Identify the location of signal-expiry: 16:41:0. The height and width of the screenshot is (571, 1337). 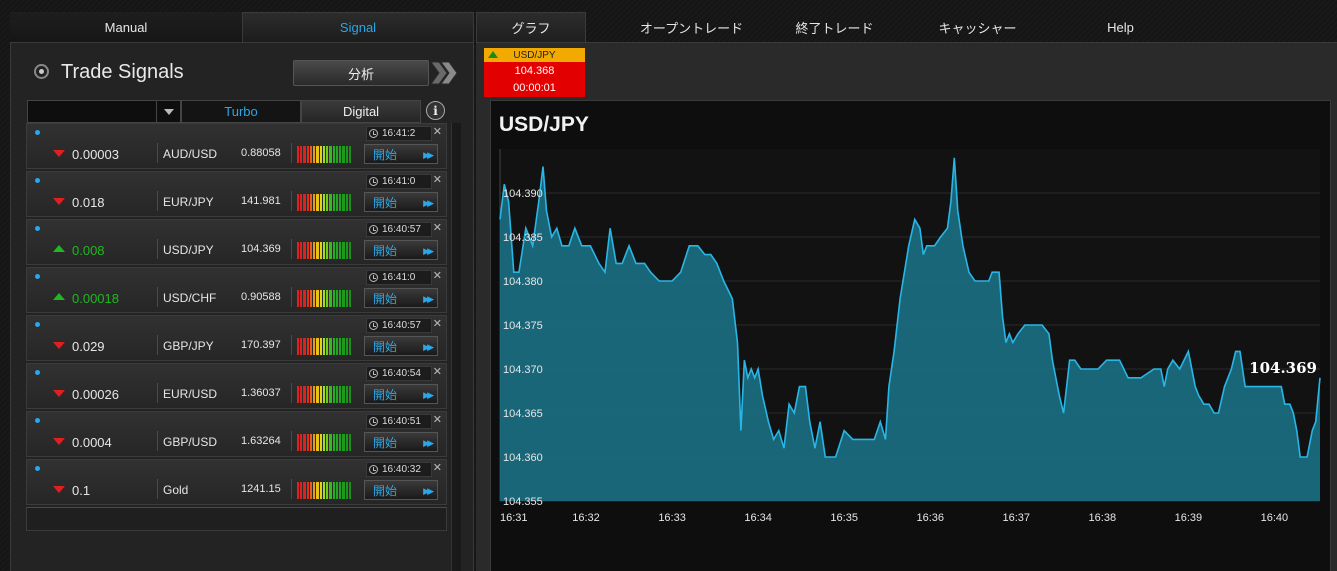
(399, 277).